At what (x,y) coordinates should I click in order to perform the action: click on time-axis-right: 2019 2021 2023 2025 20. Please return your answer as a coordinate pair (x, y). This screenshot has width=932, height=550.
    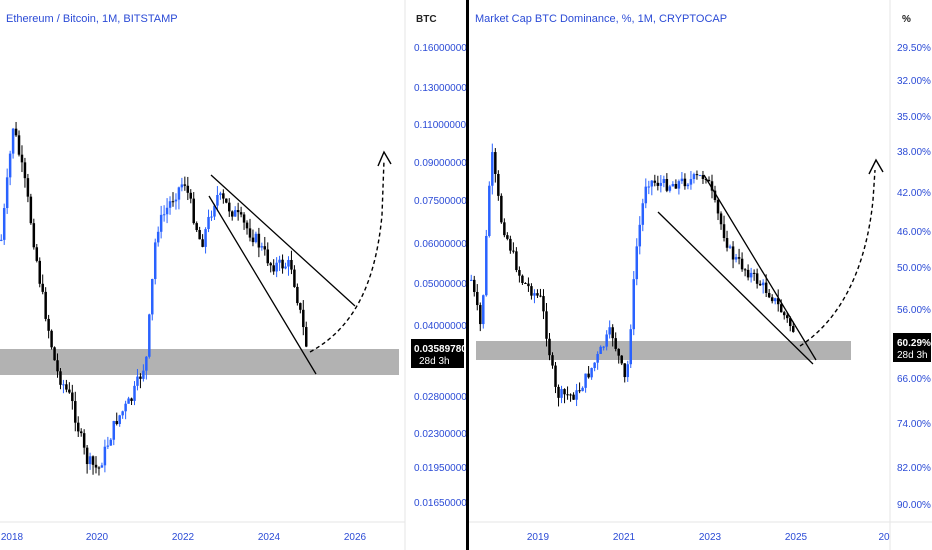
    Looking at the image, I should click on (708, 537).